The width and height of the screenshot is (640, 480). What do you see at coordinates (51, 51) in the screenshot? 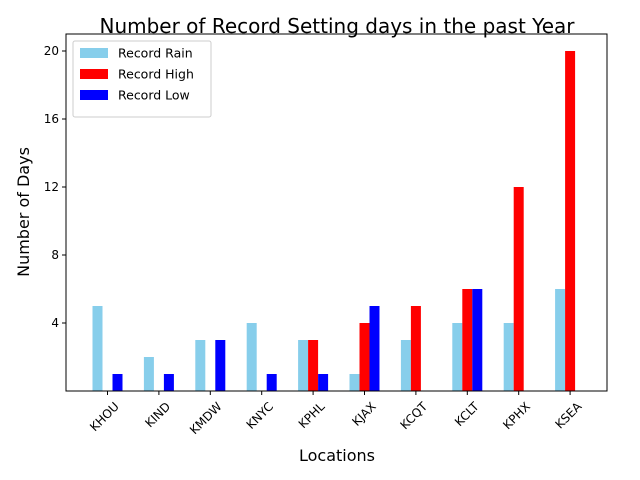
I see `y-tick-label: 20` at bounding box center [51, 51].